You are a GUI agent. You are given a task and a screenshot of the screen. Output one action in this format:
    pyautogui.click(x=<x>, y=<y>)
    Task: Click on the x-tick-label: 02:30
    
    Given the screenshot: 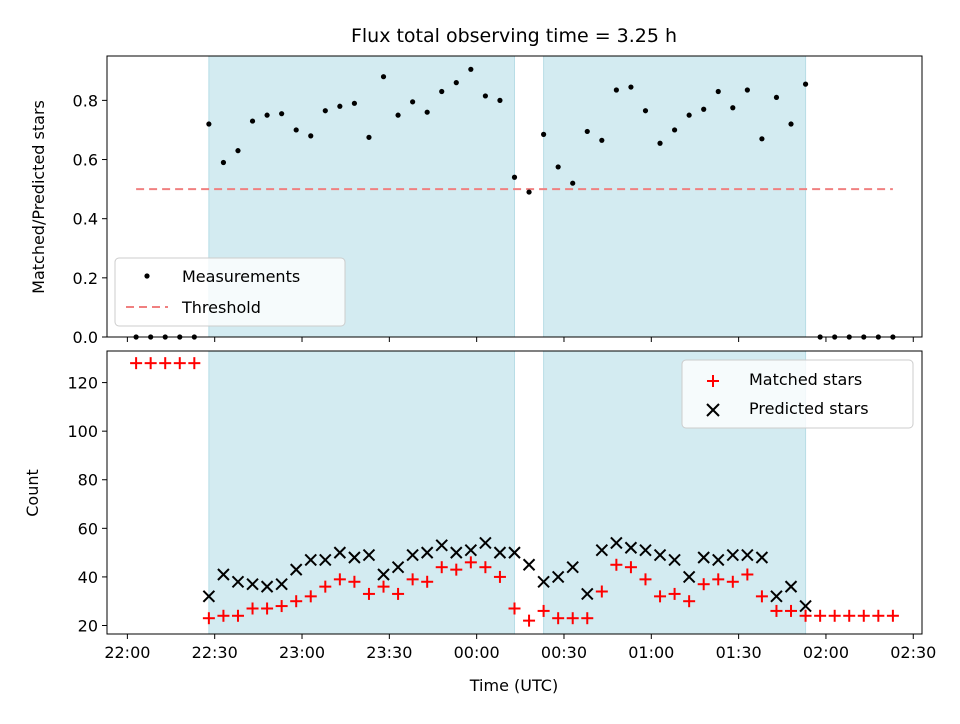 What is the action you would take?
    pyautogui.click(x=913, y=652)
    